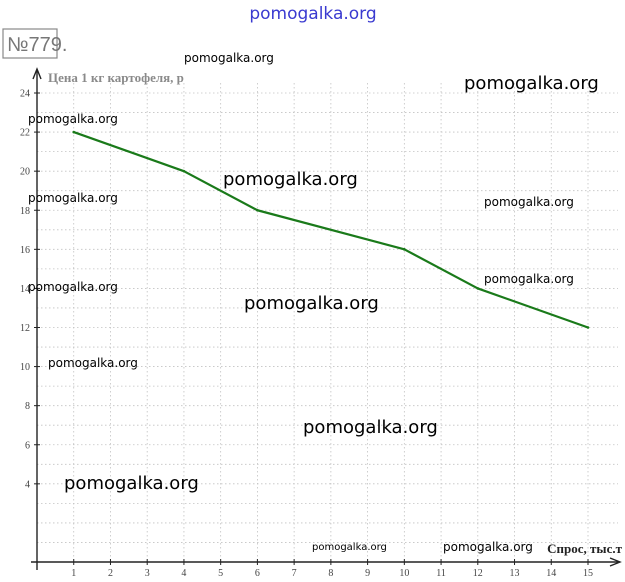  Describe the element at coordinates (404, 573) in the screenshot. I see `x-tick-label: 10` at that location.